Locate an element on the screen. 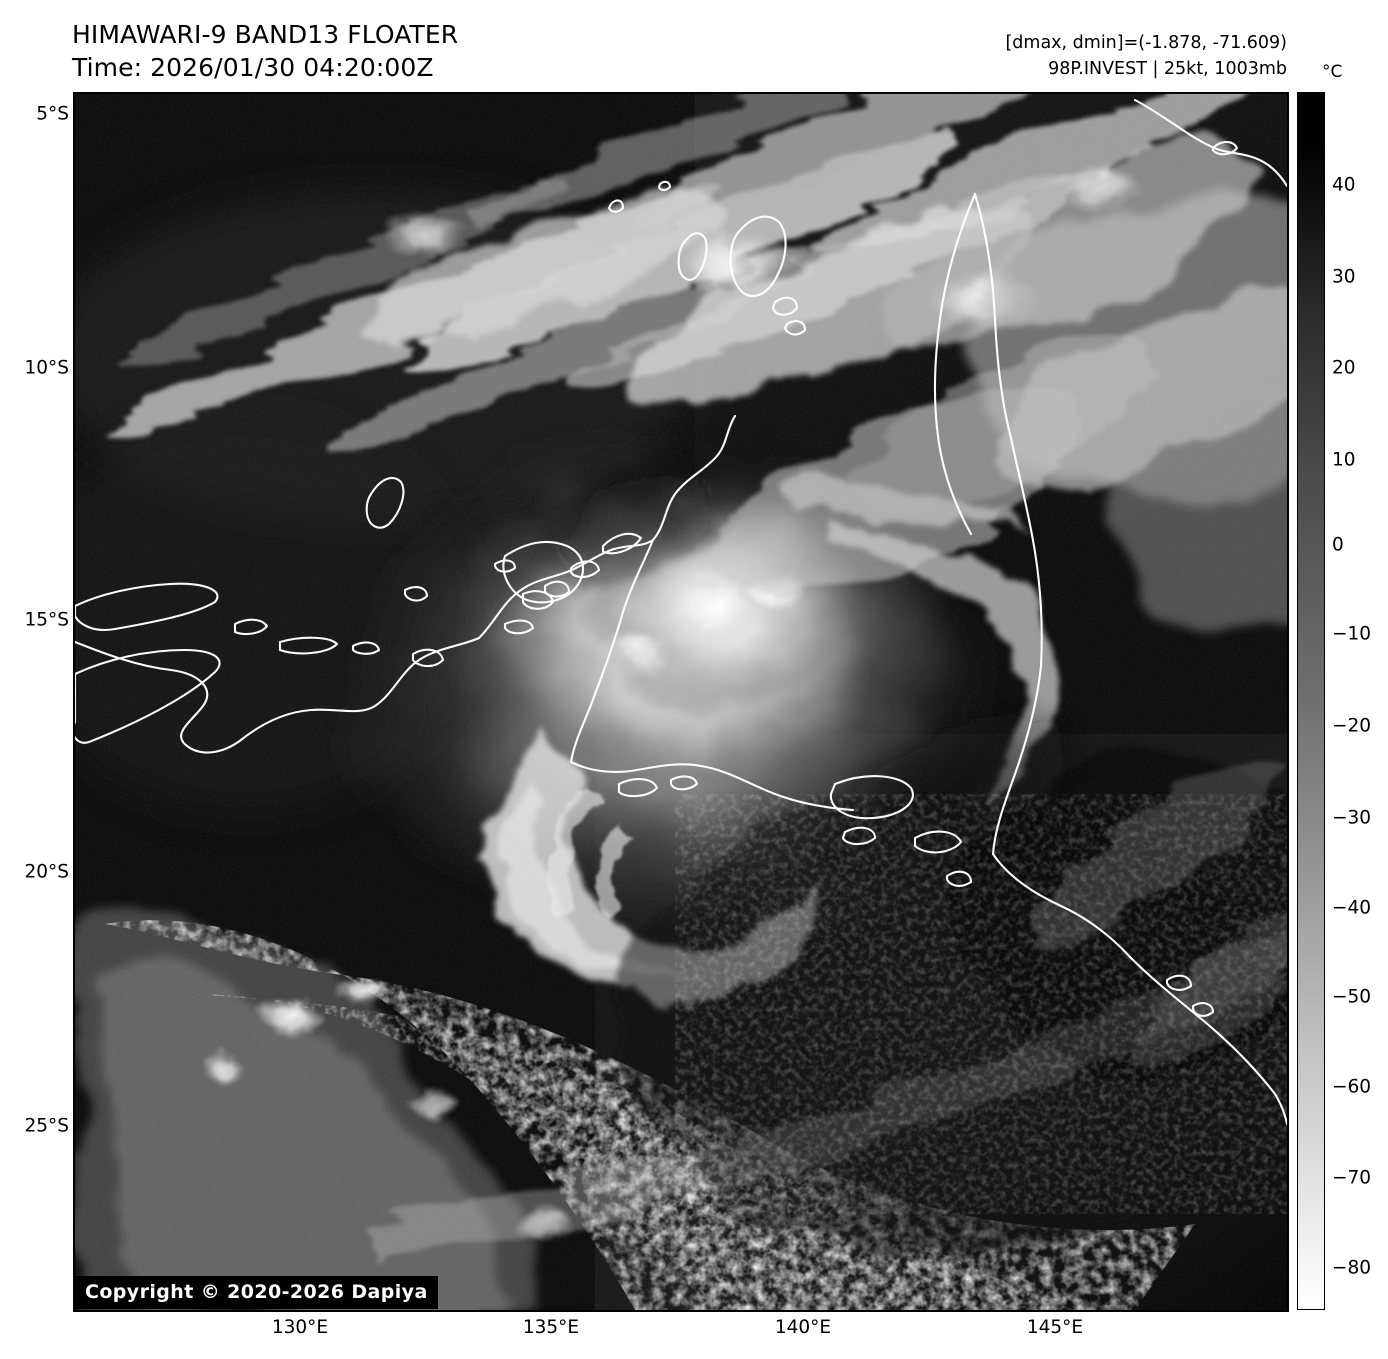 Image resolution: width=1388 pixels, height=1359 pixels. colorbar-tick-label: −20 is located at coordinates (1352, 726).